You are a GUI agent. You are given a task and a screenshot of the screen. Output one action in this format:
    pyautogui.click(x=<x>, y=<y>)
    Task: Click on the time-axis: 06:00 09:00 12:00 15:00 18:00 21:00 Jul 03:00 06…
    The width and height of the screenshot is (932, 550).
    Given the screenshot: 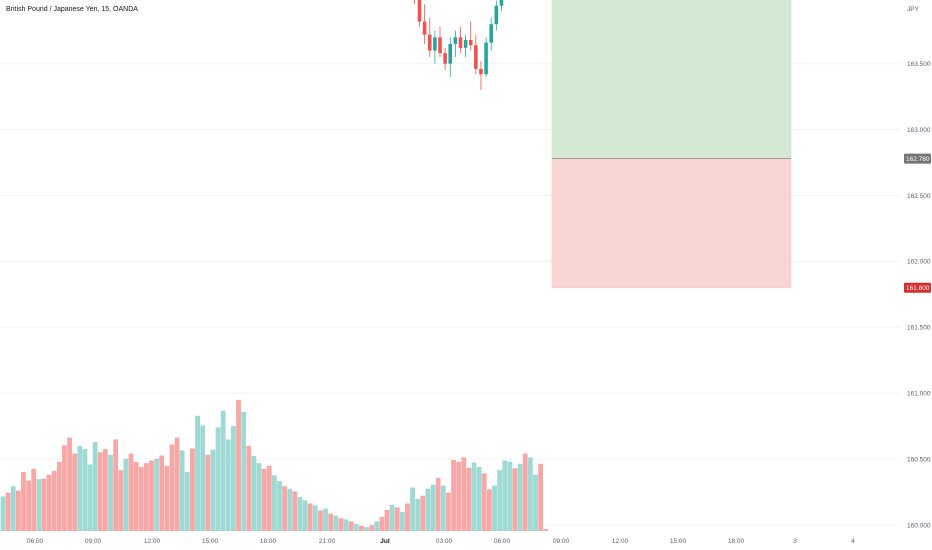 What is the action you would take?
    pyautogui.click(x=441, y=541)
    